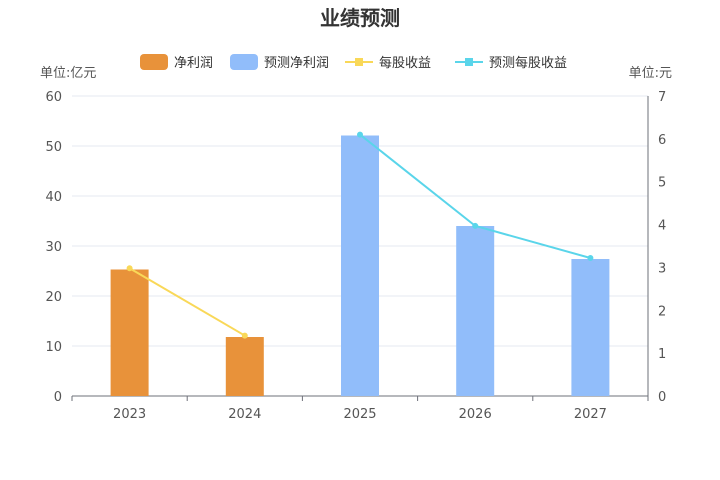  What do you see at coordinates (244, 62) in the screenshot?
I see `legend-swatch-预测净利润` at bounding box center [244, 62].